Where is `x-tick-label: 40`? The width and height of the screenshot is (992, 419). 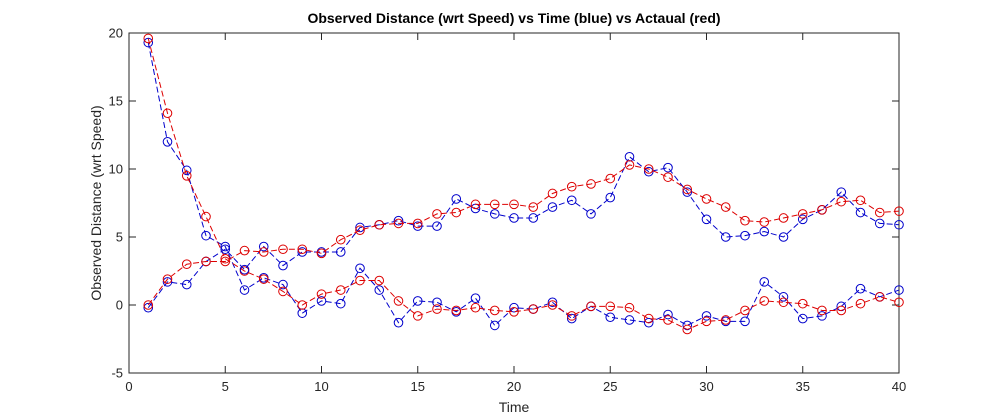
x-tick-label: 40 is located at coordinates (899, 386).